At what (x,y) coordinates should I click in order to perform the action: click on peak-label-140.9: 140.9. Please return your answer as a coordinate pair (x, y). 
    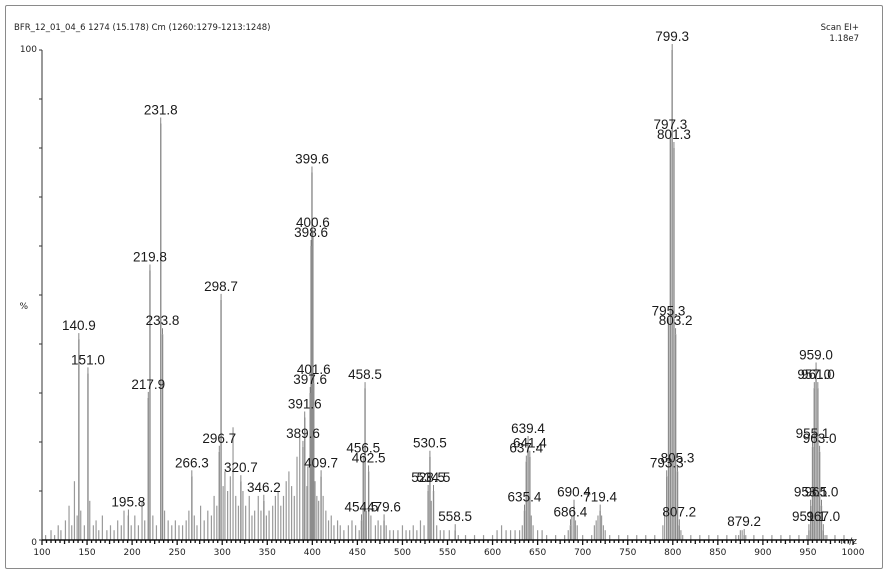
    Looking at the image, I should click on (79, 325).